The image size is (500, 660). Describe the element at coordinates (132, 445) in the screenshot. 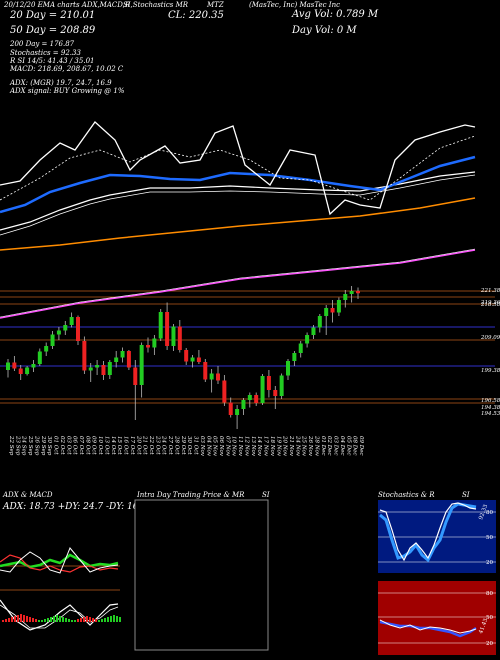

I see `date-tick-label: 17 Oct` at that location.